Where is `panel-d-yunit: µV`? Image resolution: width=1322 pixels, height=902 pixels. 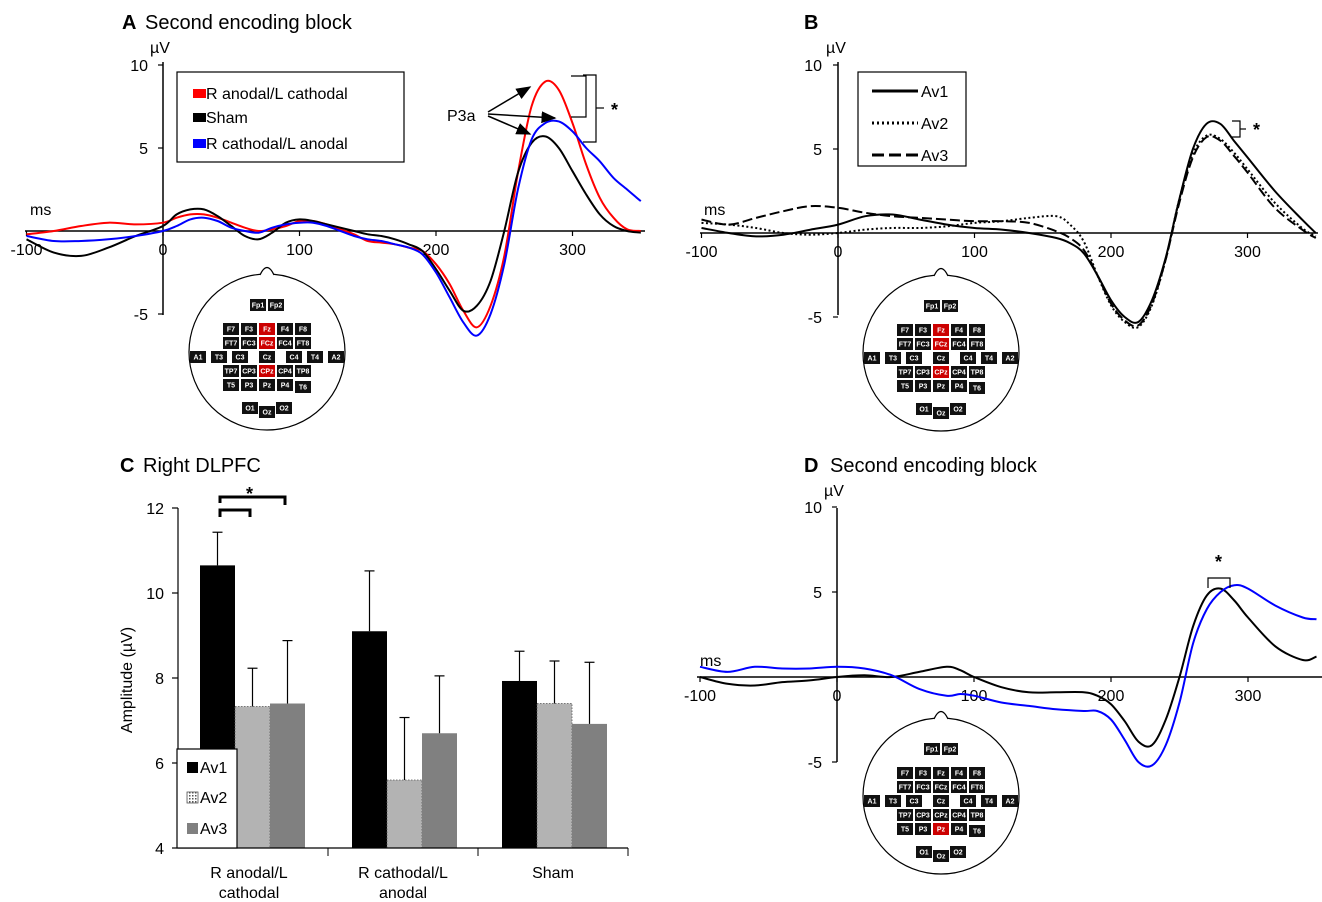 panel-d-yunit: µV is located at coordinates (834, 491).